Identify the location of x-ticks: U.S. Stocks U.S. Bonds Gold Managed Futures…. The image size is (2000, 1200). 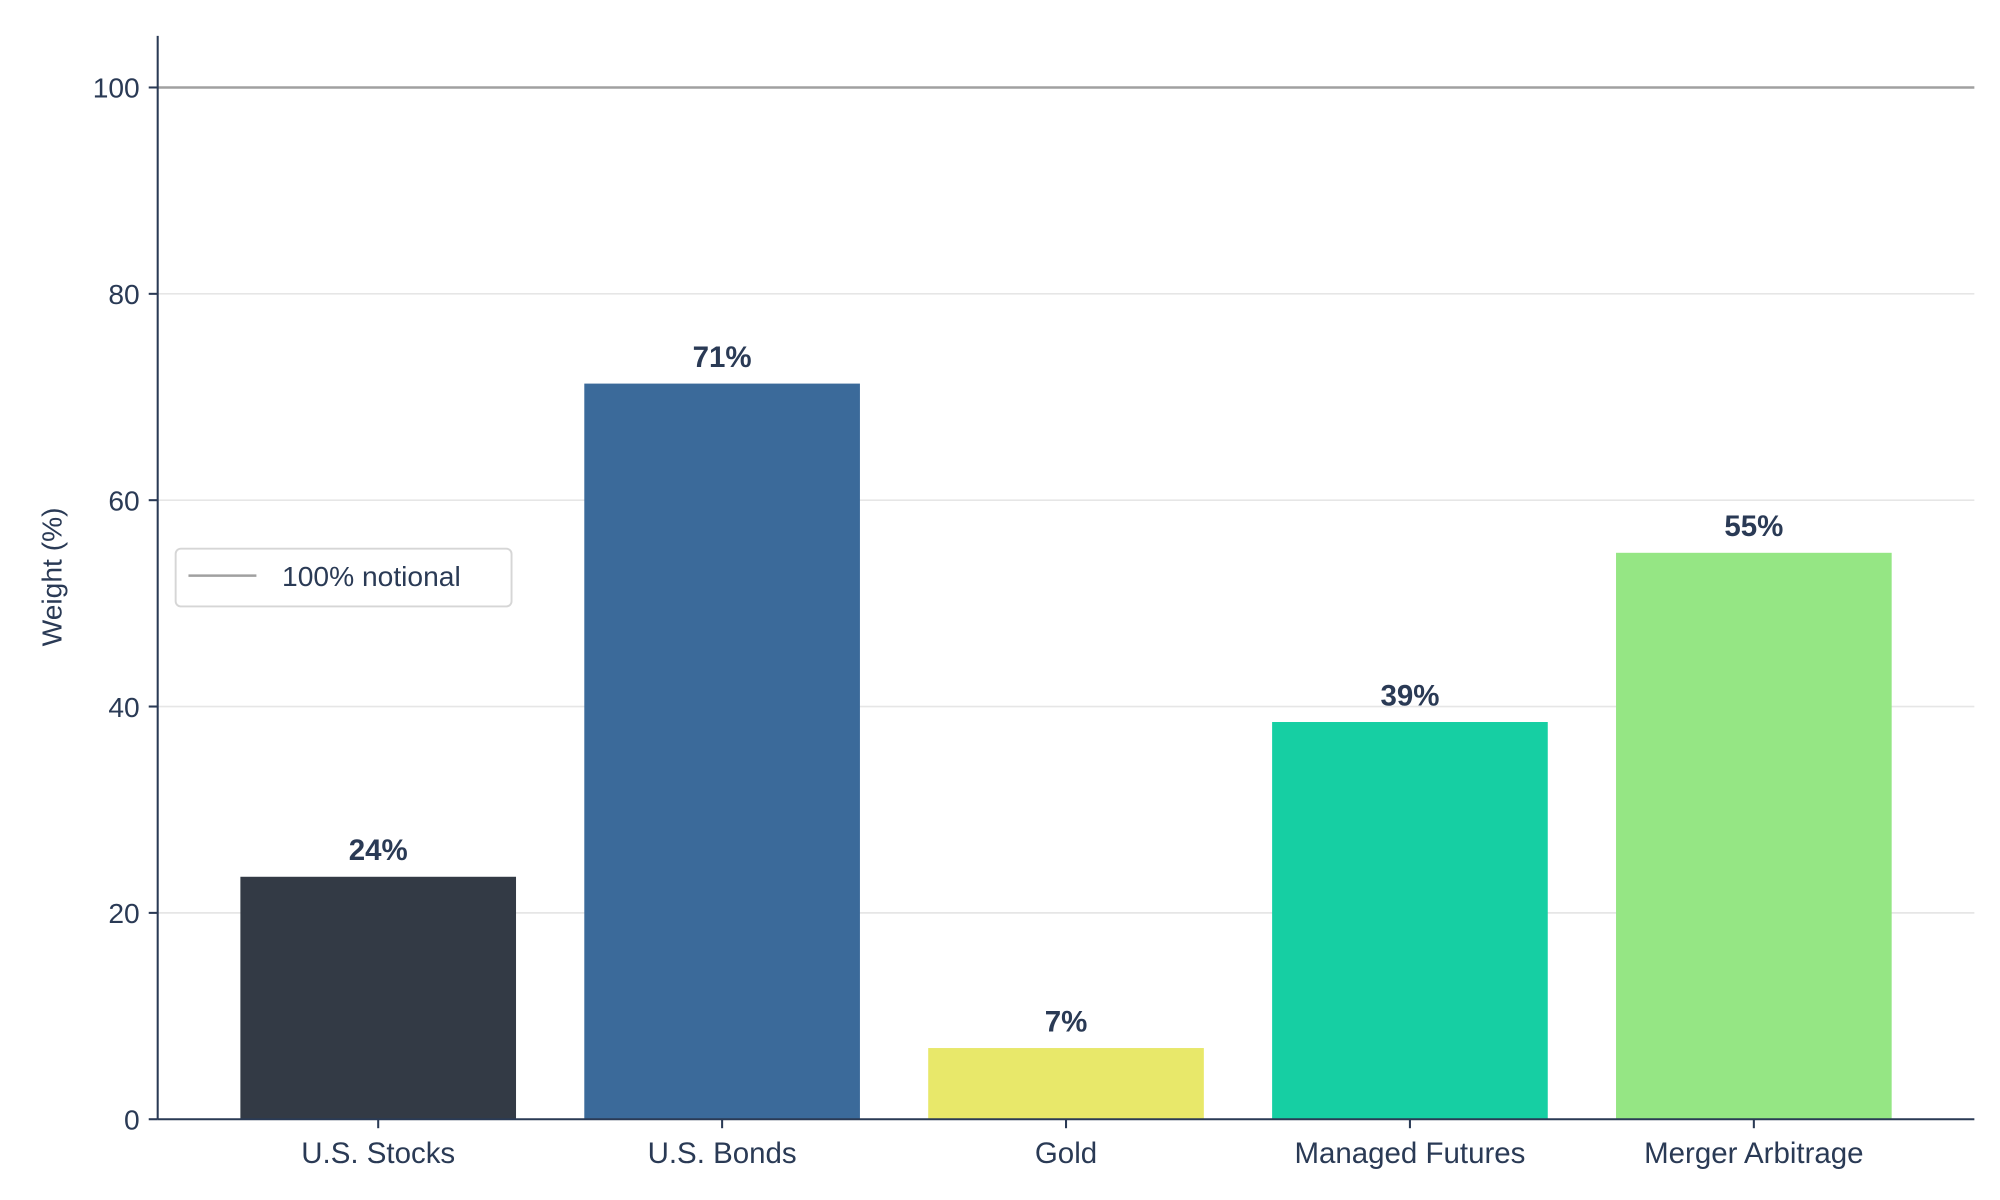
(1082, 1144).